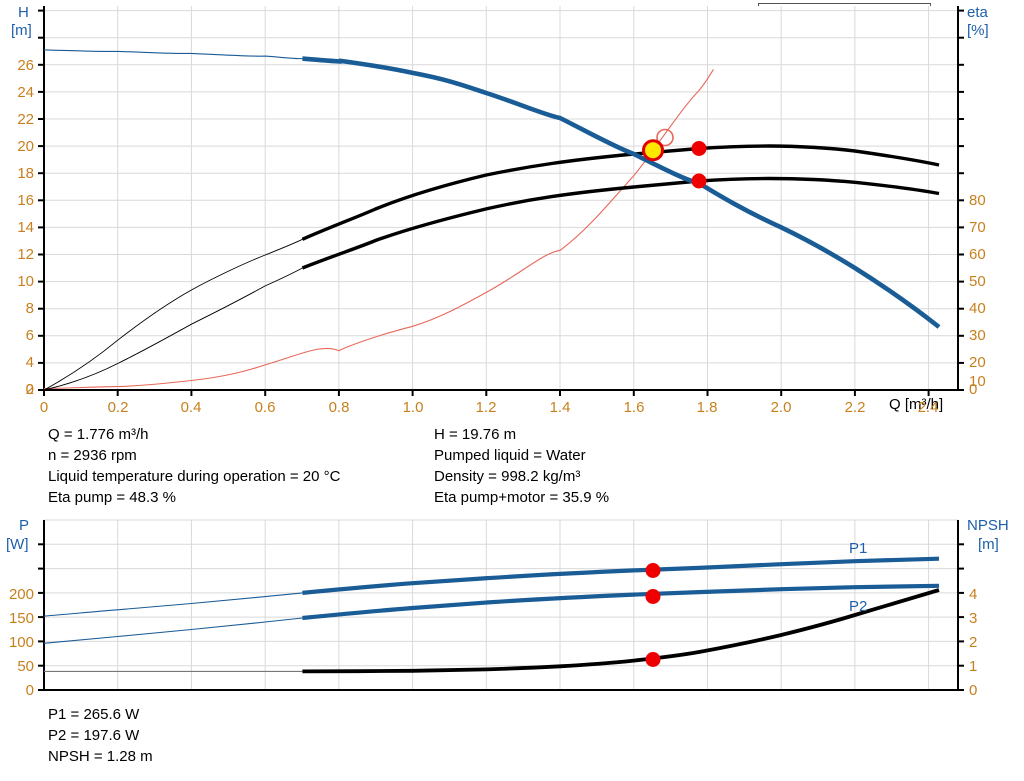  I want to click on upper-y-tick-18: 18, so click(25, 173).